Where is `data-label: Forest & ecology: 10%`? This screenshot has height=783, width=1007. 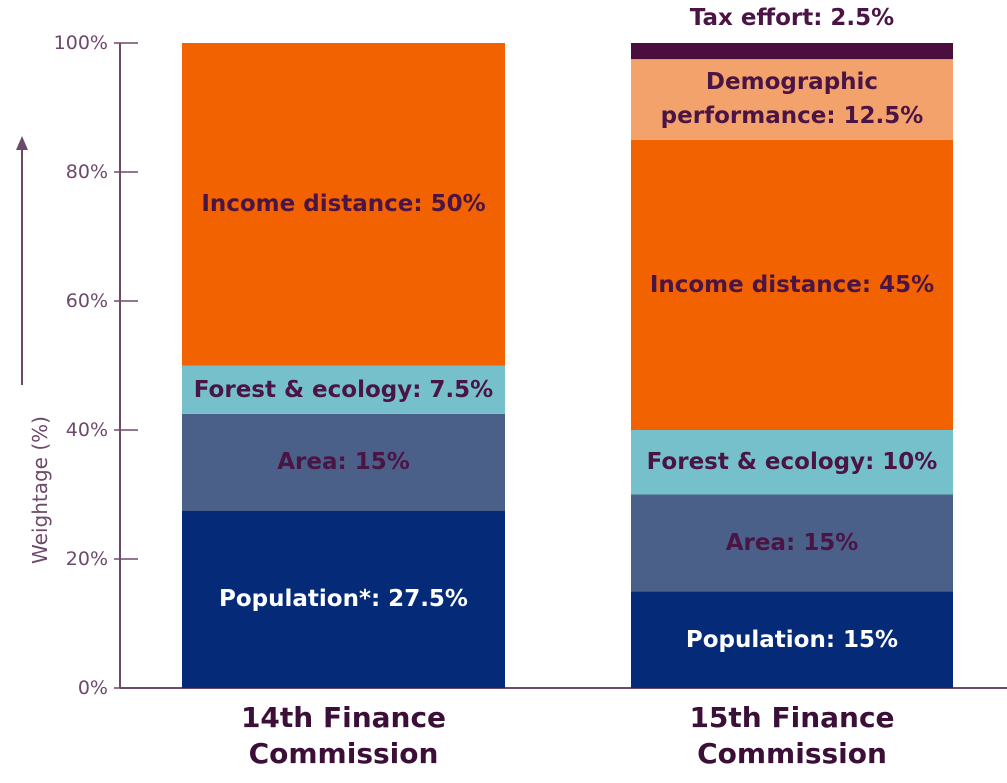 data-label: Forest & ecology: 10% is located at coordinates (792, 462).